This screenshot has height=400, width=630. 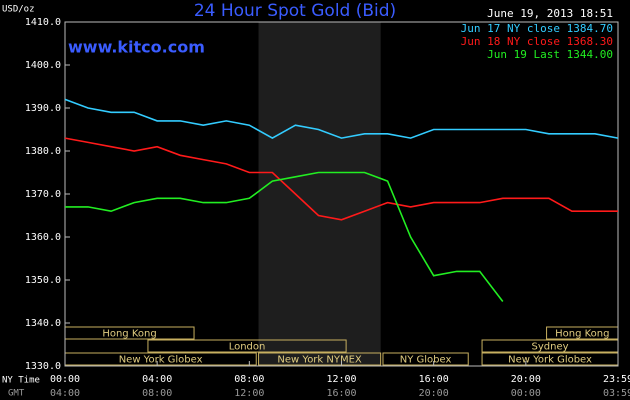 What do you see at coordinates (43, 22) in the screenshot?
I see `y-tick-label: 1410.0` at bounding box center [43, 22].